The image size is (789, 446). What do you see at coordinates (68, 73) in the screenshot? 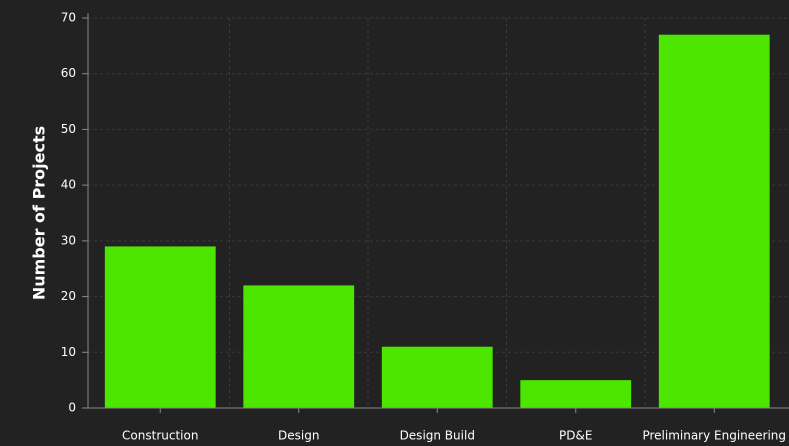
I see `y-tick-label: 60` at bounding box center [68, 73].